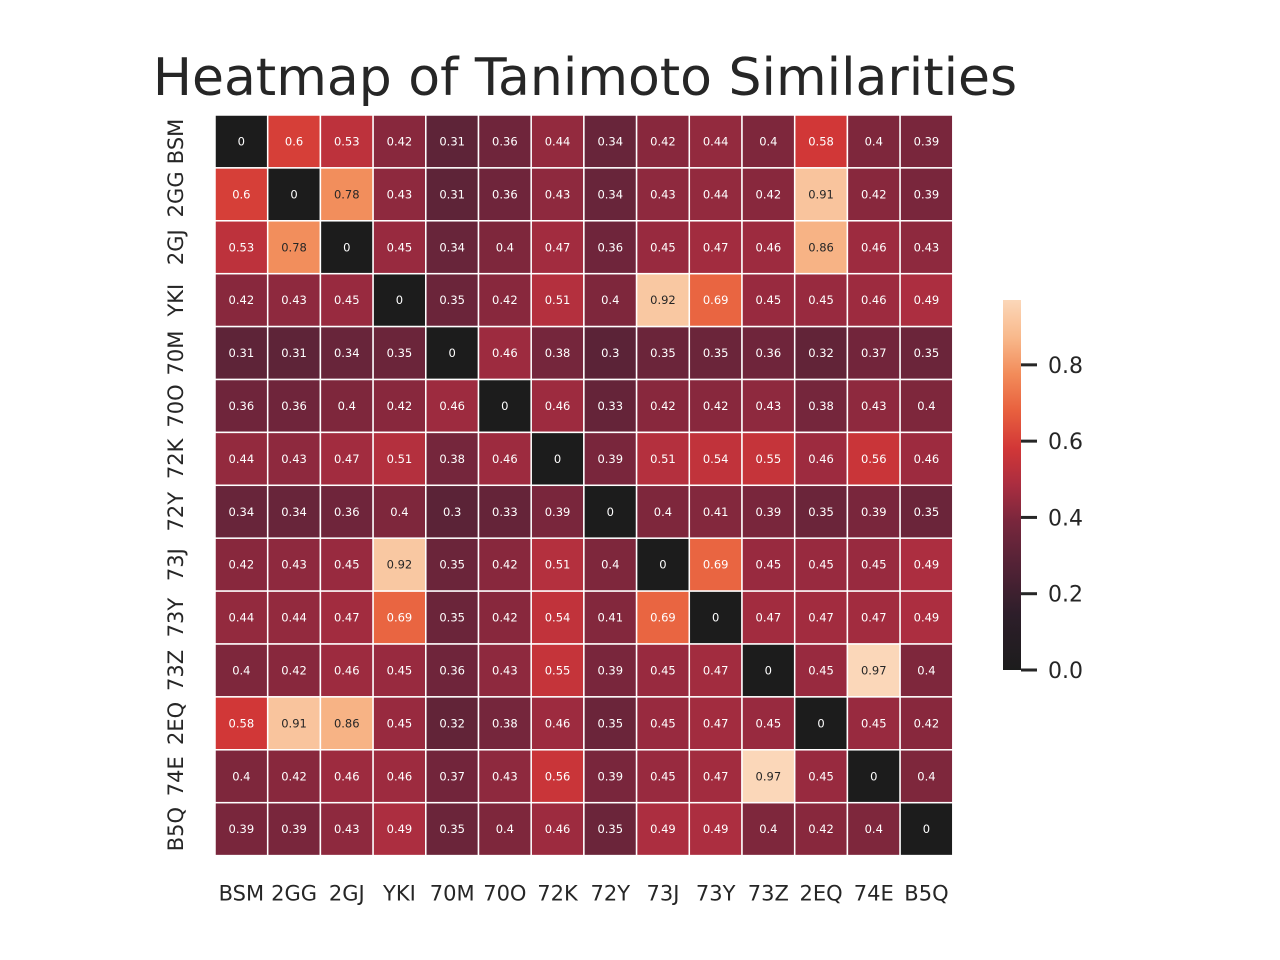  I want to click on heatmap-cell-label: 0.34, so click(452, 247).